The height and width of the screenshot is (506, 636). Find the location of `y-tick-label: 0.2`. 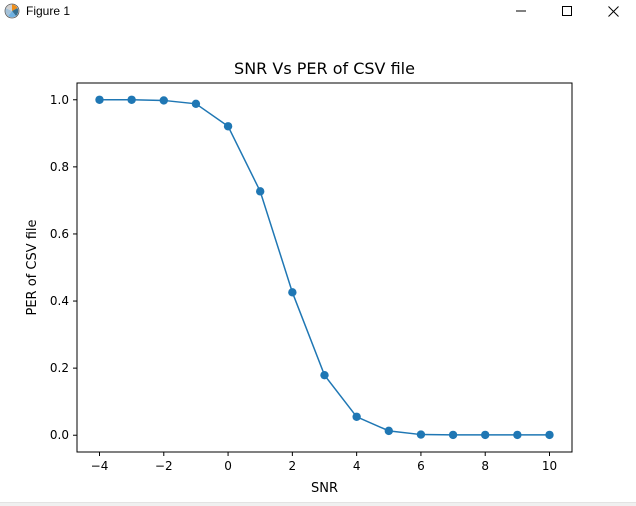

y-tick-label: 0.2 is located at coordinates (59, 368).